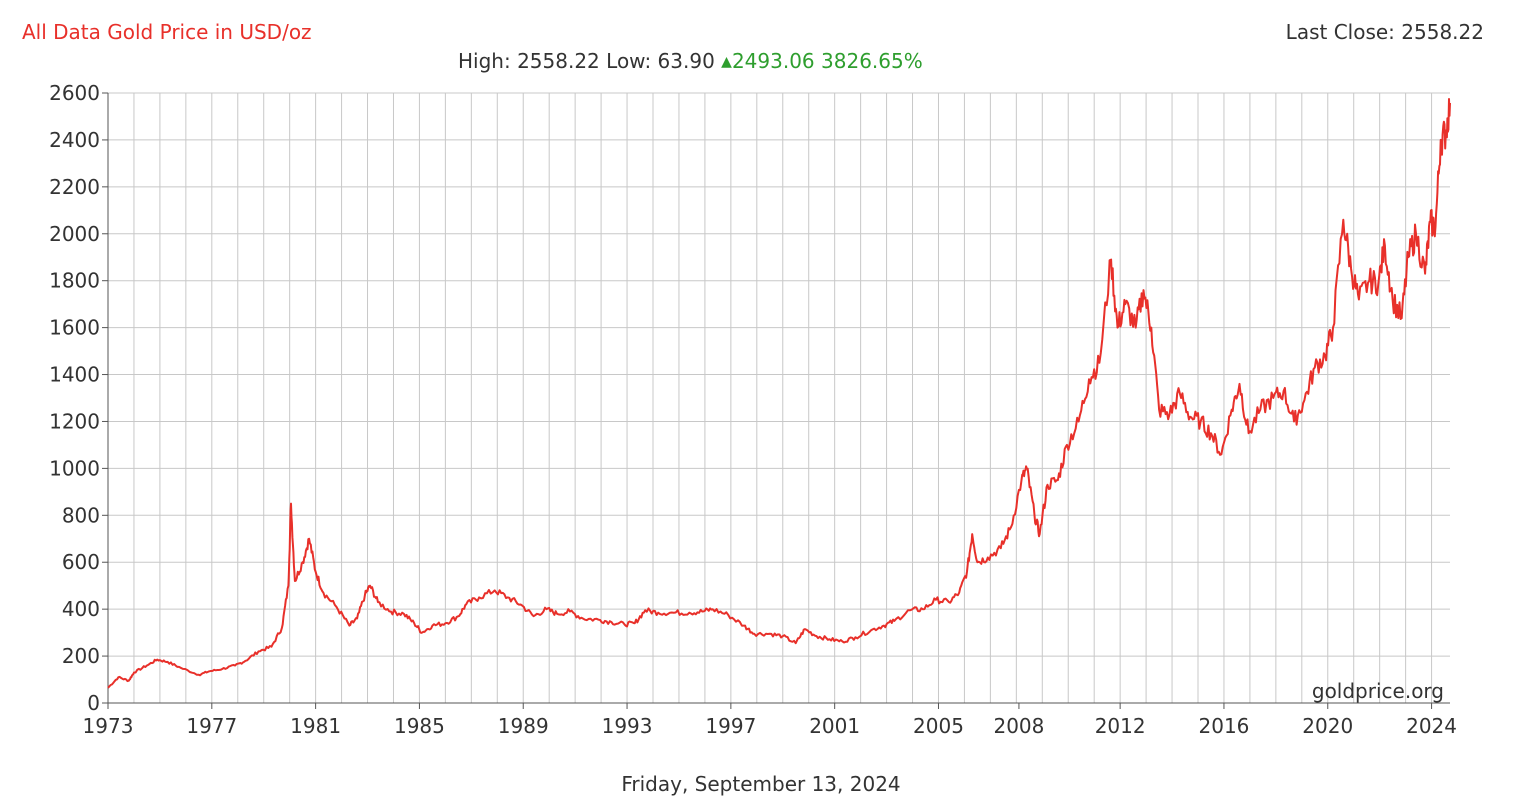  Describe the element at coordinates (1018, 726) in the screenshot. I see `x-tick-label: 2008` at that location.